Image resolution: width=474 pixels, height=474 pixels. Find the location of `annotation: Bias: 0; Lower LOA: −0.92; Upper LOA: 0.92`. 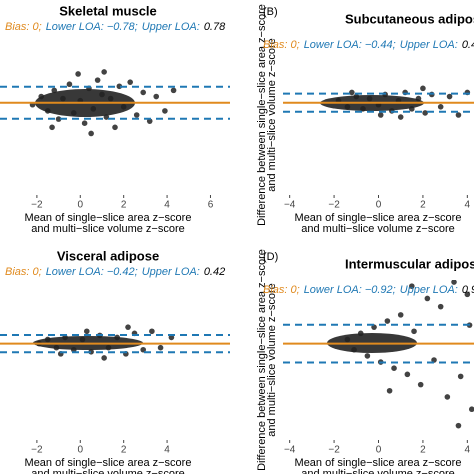

annotation: Bias: 0; Lower LOA: −0.92; Upper LOA: 0.92 is located at coordinates (368, 290).